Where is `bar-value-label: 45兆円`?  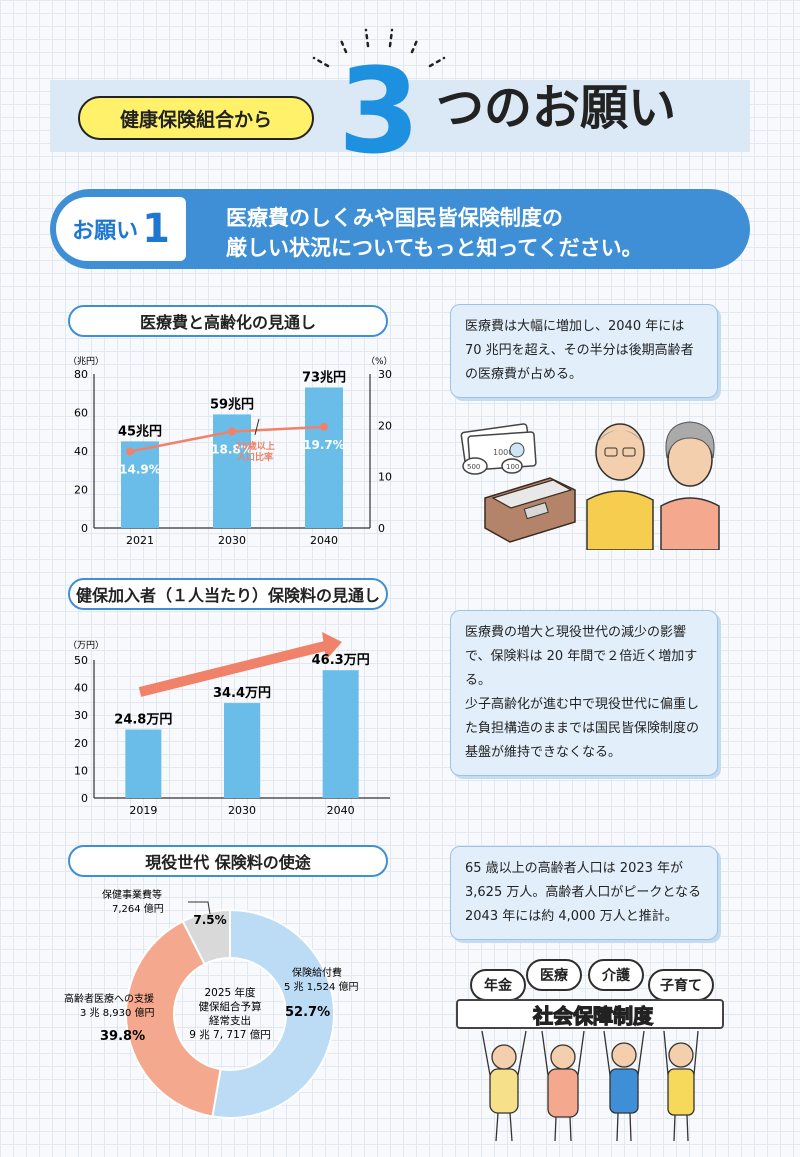 bar-value-label: 45兆円 is located at coordinates (140, 431).